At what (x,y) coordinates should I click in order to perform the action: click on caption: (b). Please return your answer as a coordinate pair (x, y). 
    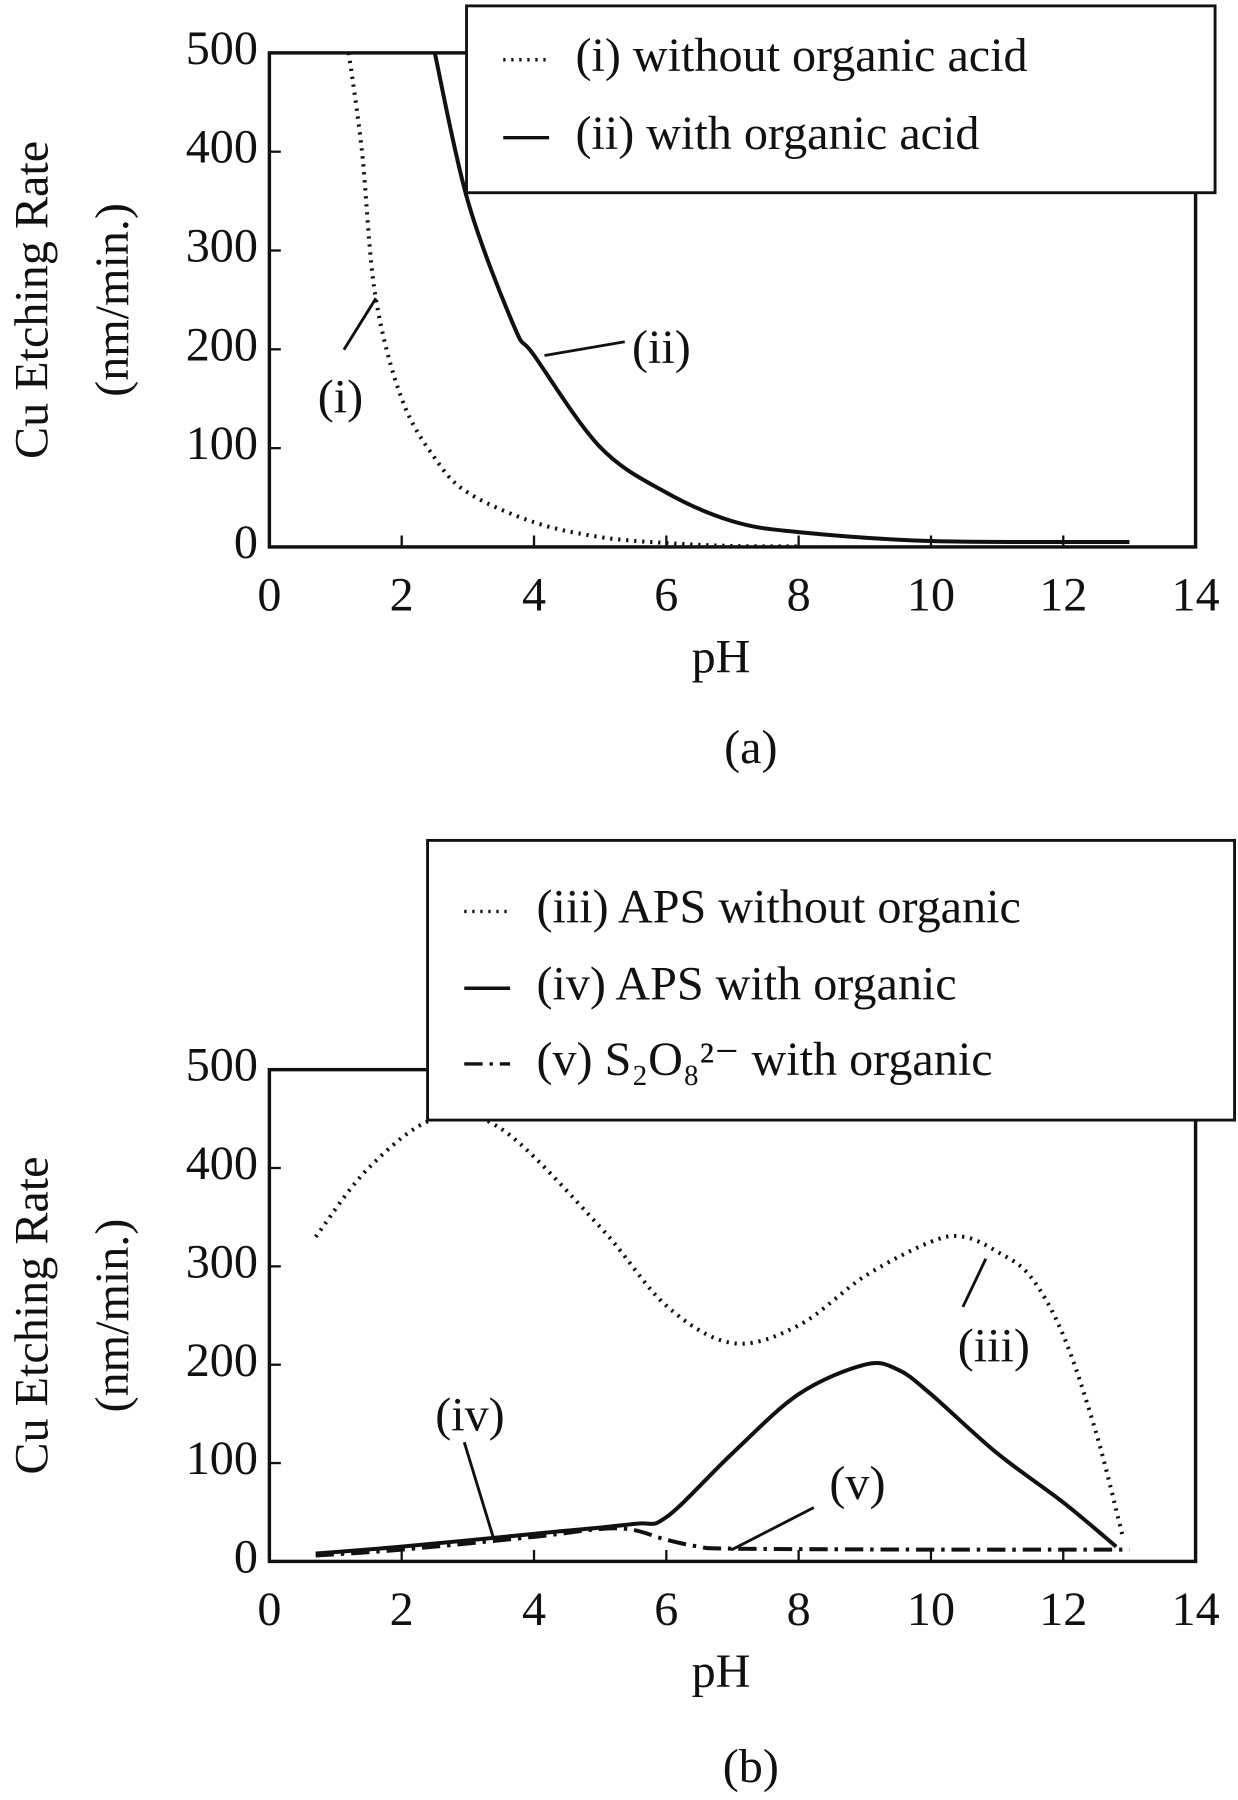
    Looking at the image, I should click on (751, 1766).